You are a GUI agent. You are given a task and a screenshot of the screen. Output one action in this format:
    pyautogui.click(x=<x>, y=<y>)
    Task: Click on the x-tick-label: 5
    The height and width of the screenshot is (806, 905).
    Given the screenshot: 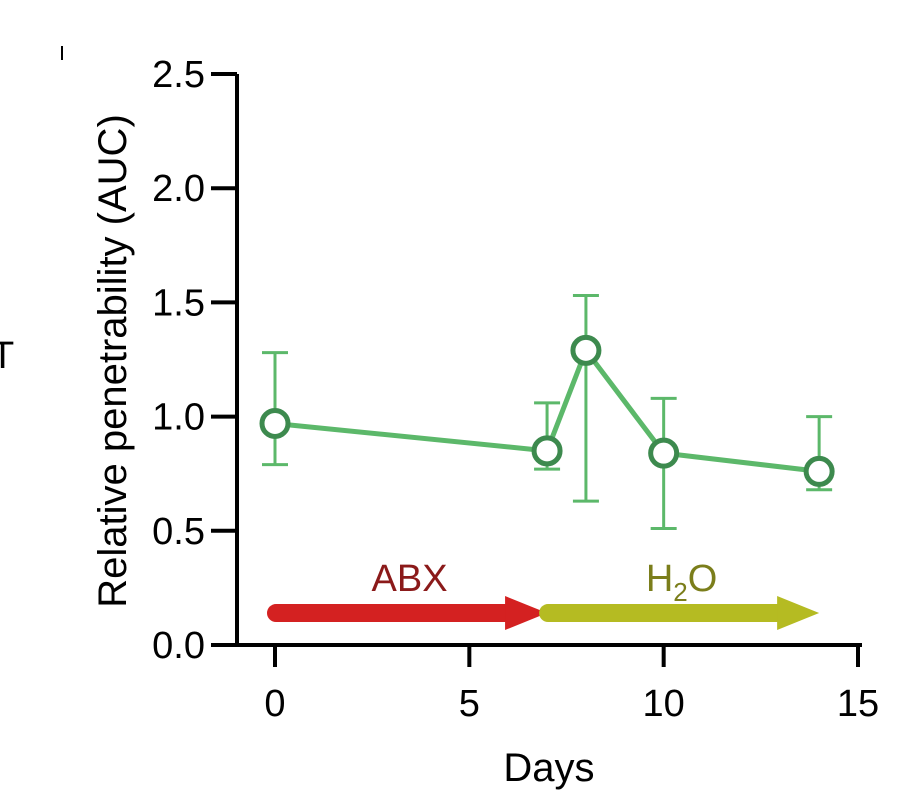 What is the action you would take?
    pyautogui.click(x=469, y=704)
    